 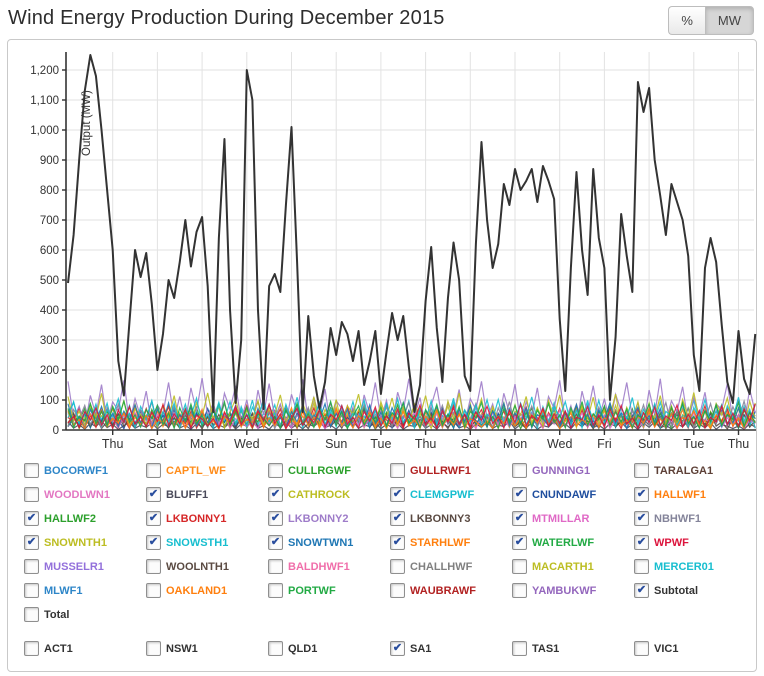 I want to click on farm-legend-item-LKBONNY2: ✔ LKBONNY2, so click(x=327, y=518).